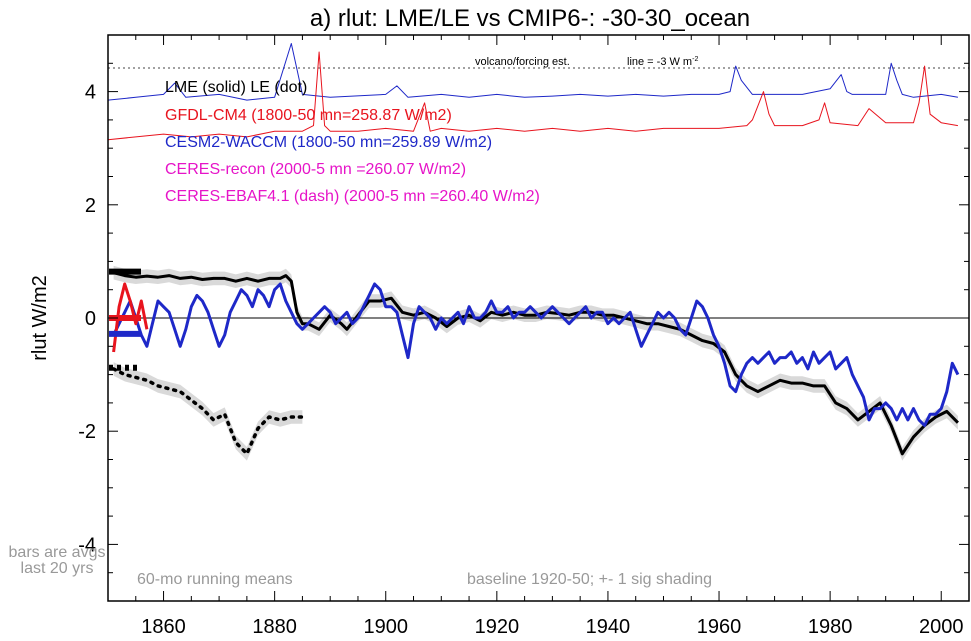 Image resolution: width=971 pixels, height=641 pixels. I want to click on y-tick-label: -4, so click(87, 545).